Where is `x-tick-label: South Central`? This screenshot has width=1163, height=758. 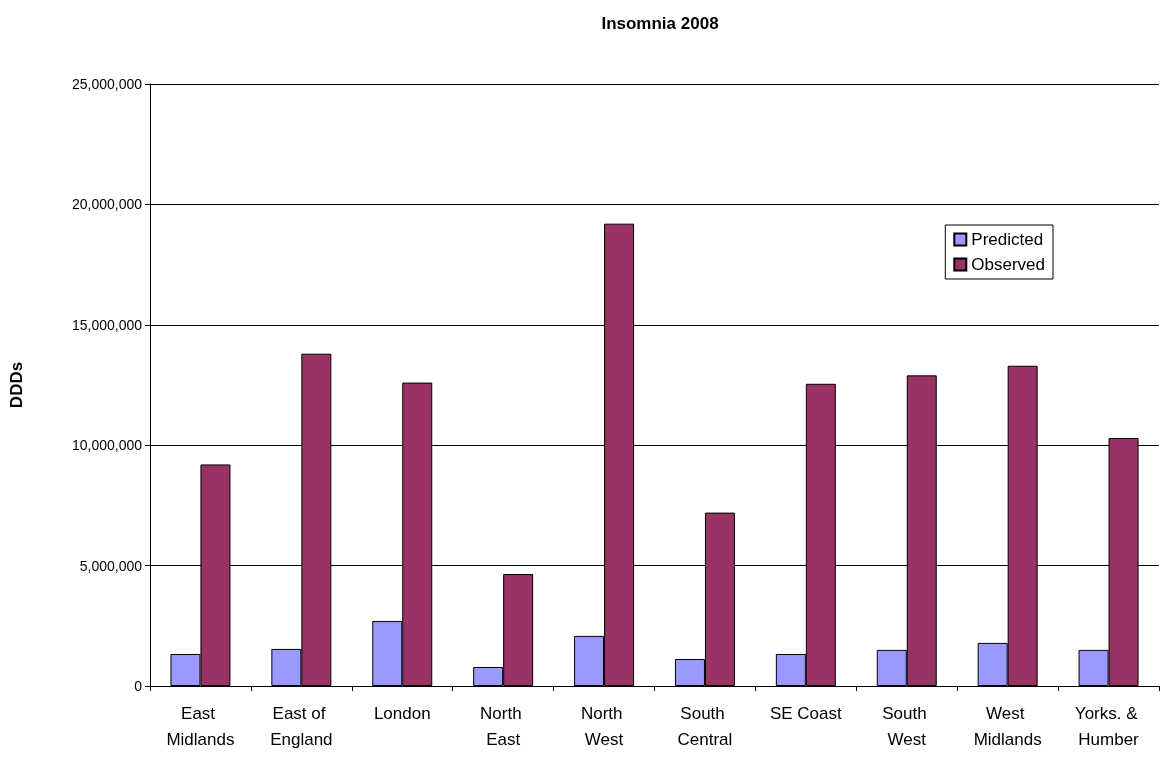 x-tick-label: South Central is located at coordinates (705, 726).